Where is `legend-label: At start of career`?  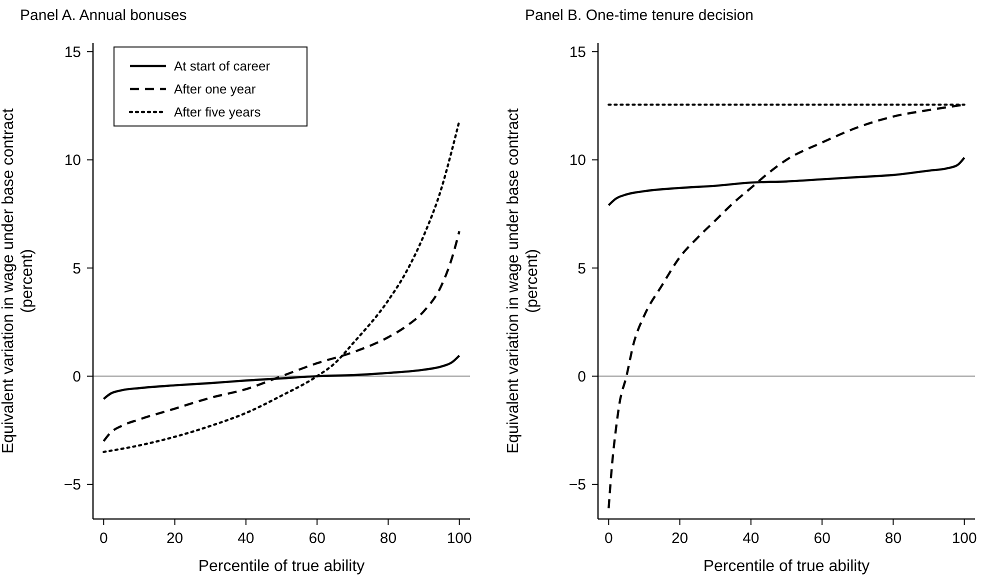
legend-label: At start of career is located at coordinates (222, 66).